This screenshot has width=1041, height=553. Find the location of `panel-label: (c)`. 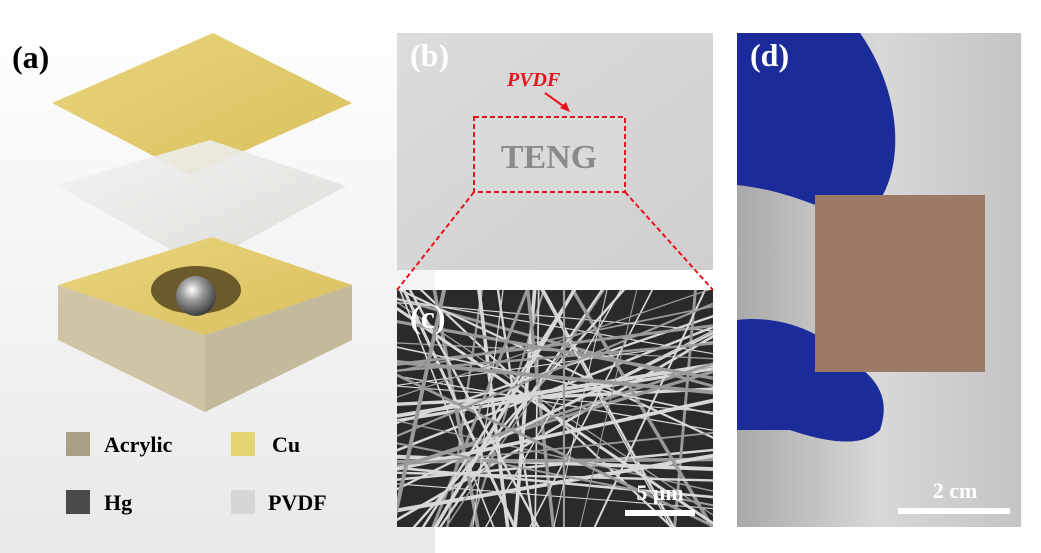

panel-label: (c) is located at coordinates (428, 317).